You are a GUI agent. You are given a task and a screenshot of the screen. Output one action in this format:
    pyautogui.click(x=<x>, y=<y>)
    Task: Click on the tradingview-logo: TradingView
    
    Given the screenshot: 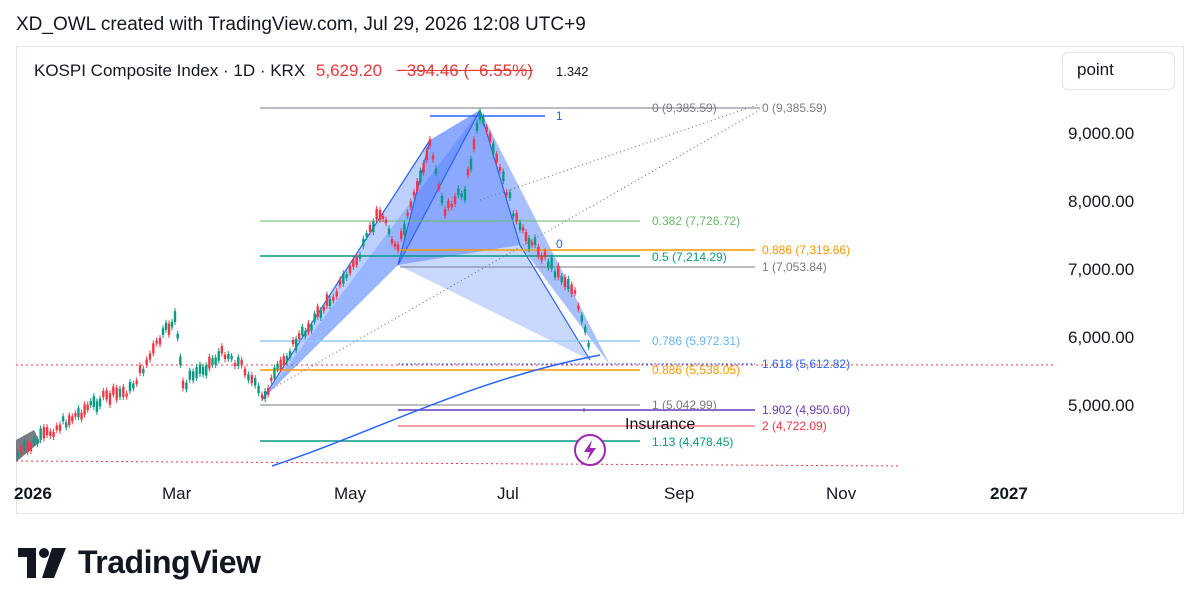 What is the action you would take?
    pyautogui.click(x=139, y=562)
    